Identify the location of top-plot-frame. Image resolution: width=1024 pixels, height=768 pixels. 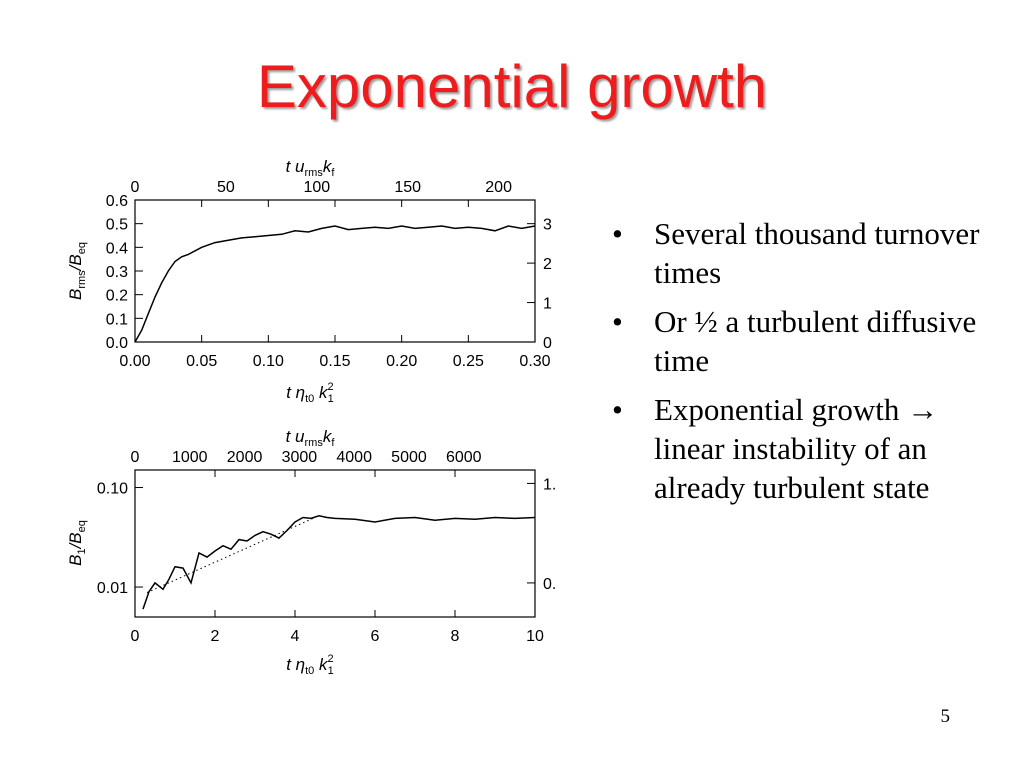
(335, 271).